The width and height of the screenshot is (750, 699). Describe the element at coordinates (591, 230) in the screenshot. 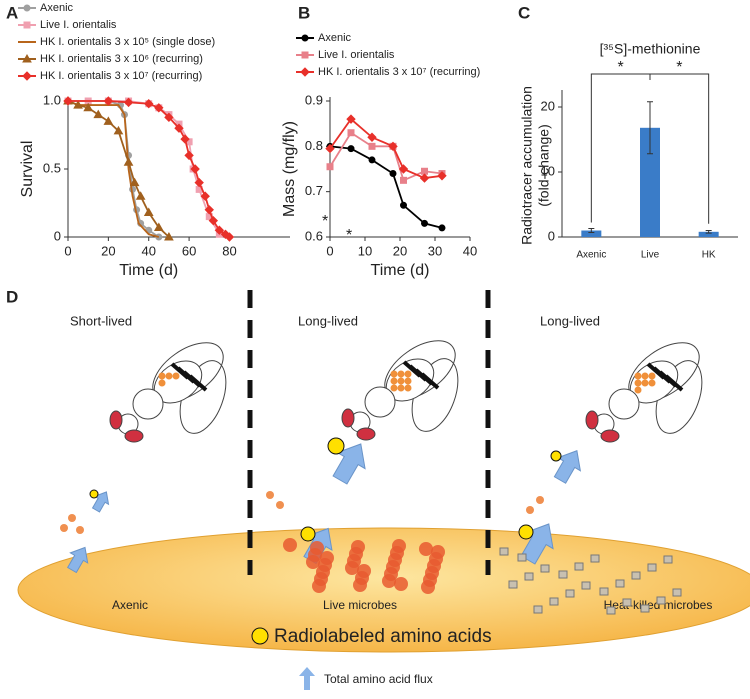

I see `error-bar` at that location.